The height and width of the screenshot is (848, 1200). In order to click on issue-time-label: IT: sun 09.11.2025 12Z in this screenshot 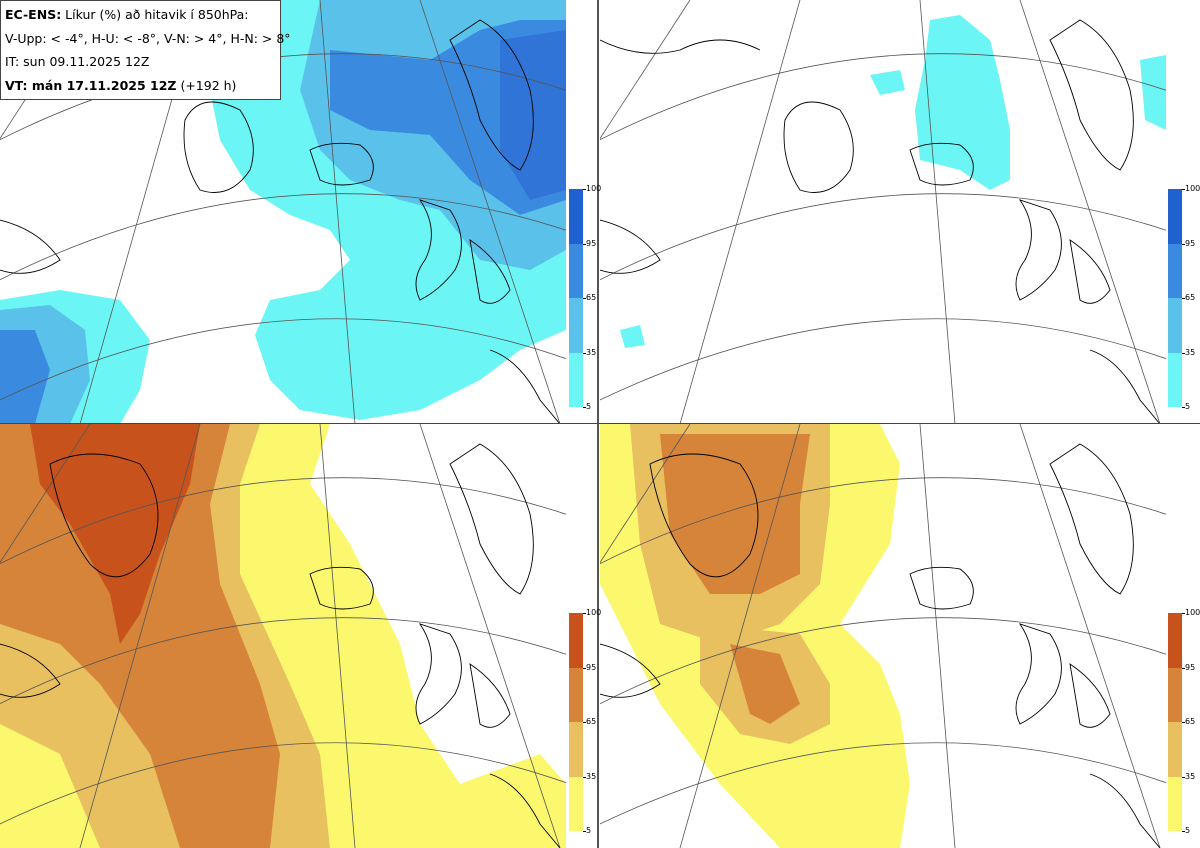, I will do `click(142, 62)`.